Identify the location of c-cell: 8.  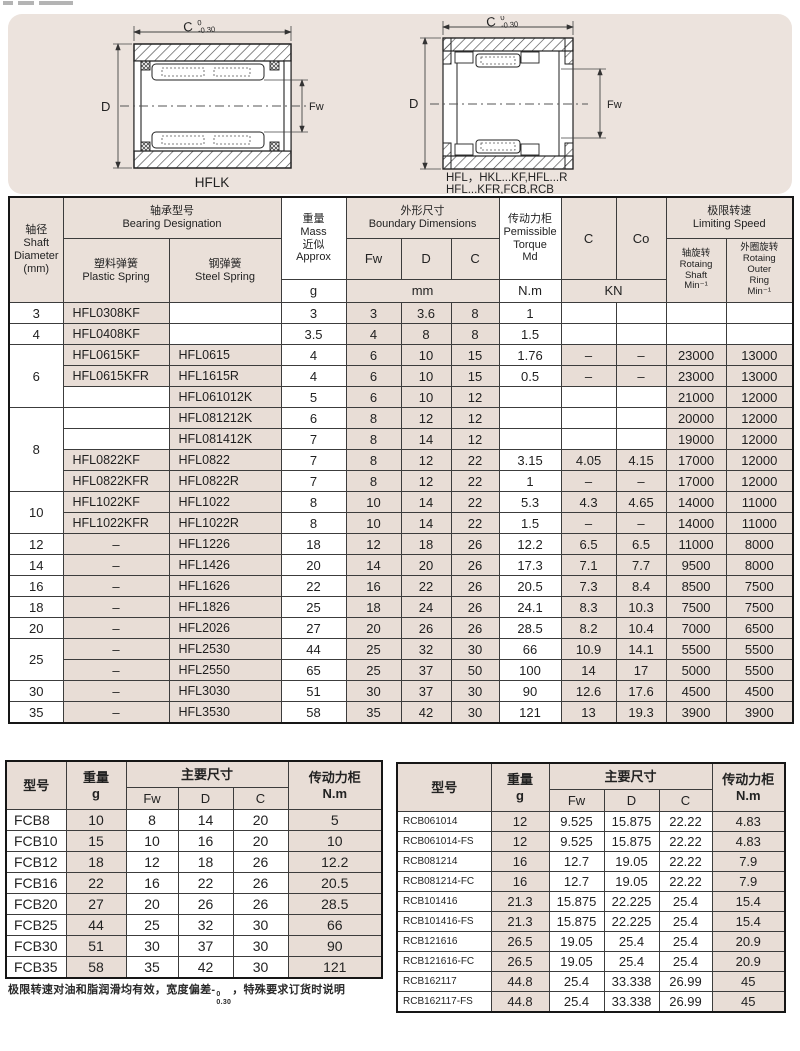
(475, 334).